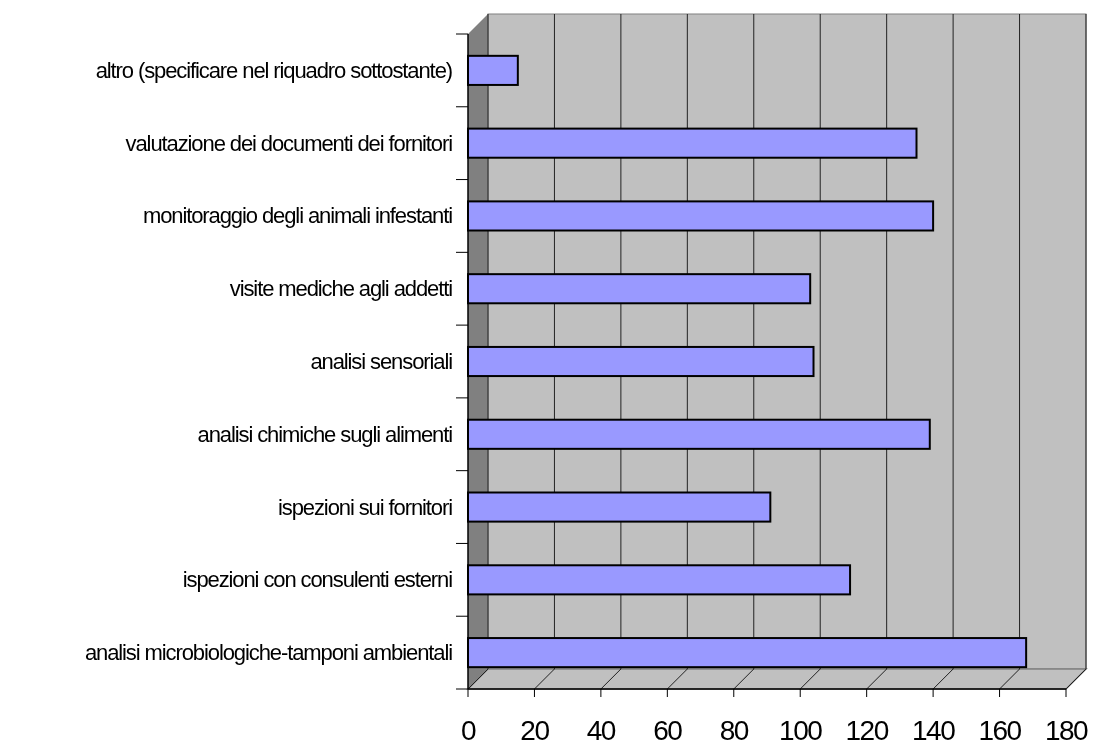 Image resolution: width=1103 pixels, height=748 pixels. I want to click on x-tick-label: 80, so click(734, 730).